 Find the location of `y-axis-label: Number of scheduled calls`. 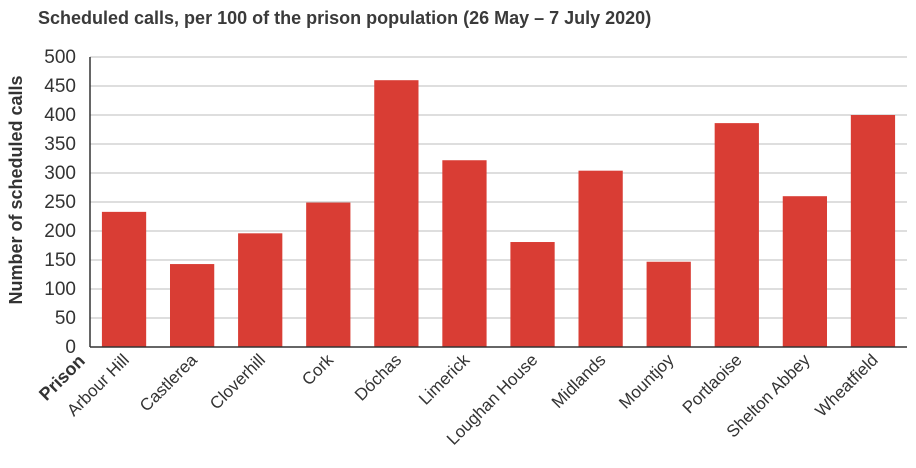

y-axis-label: Number of scheduled calls is located at coordinates (16, 189).